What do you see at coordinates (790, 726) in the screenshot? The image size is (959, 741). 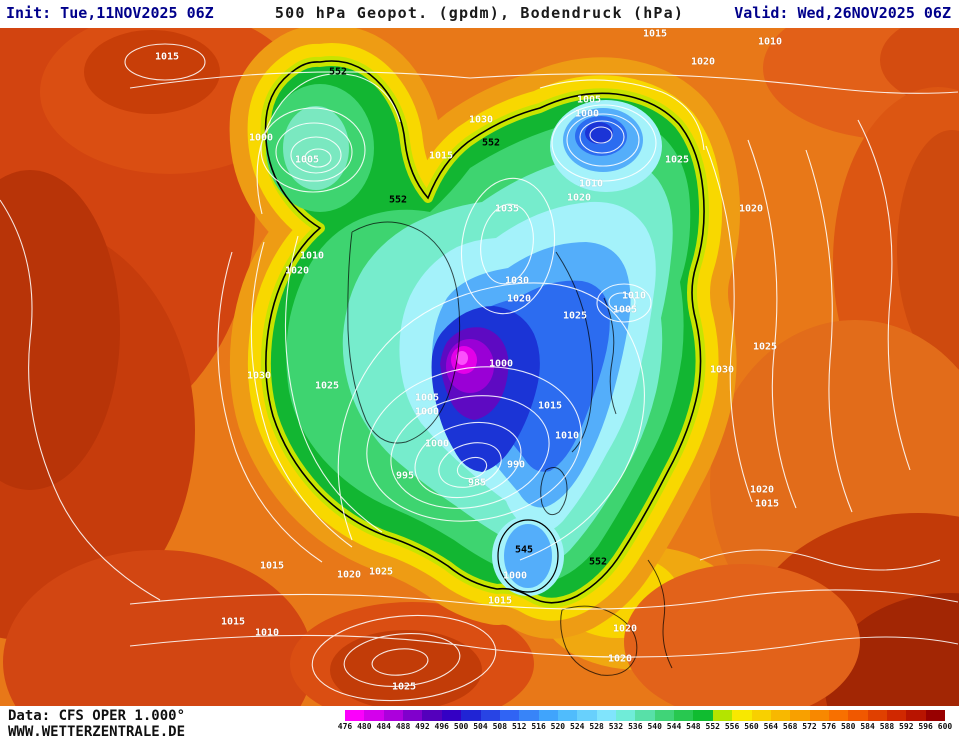 I see `colorbar-tick: 568` at bounding box center [790, 726].